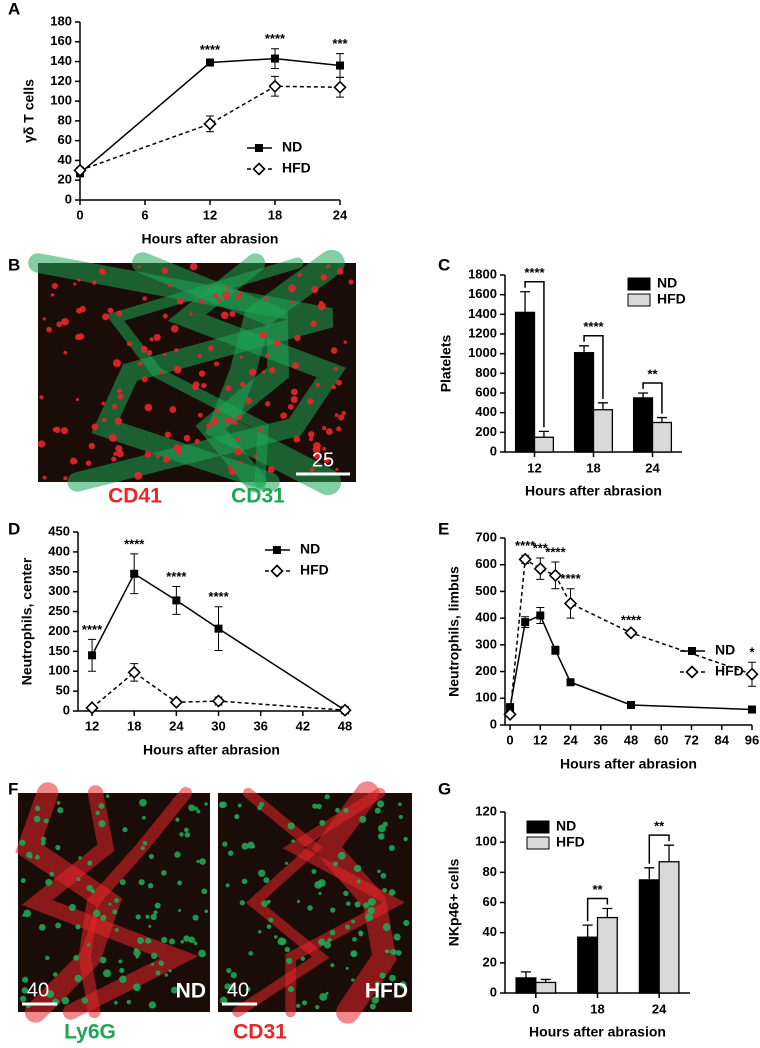 The height and width of the screenshot is (1048, 760). I want to click on image-label: ND, so click(191, 991).